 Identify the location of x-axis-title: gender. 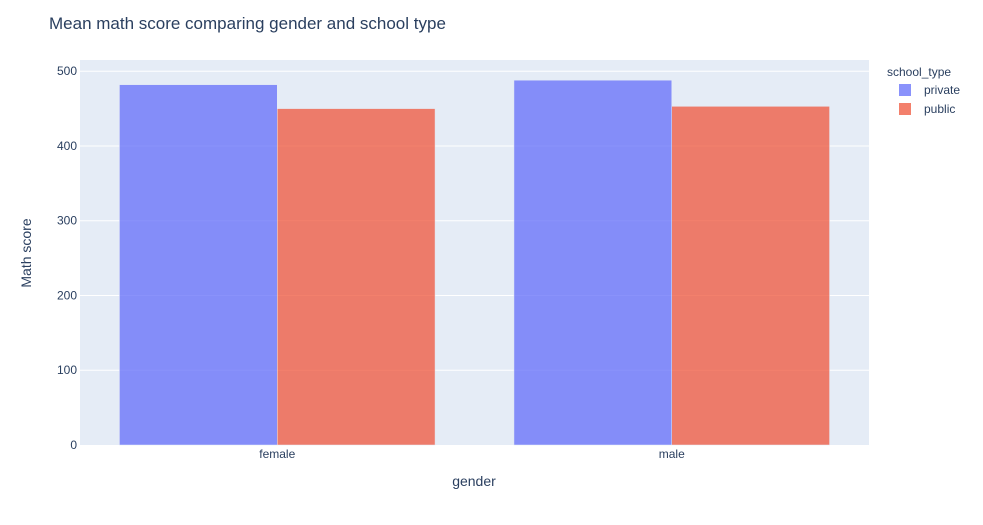
(474, 481).